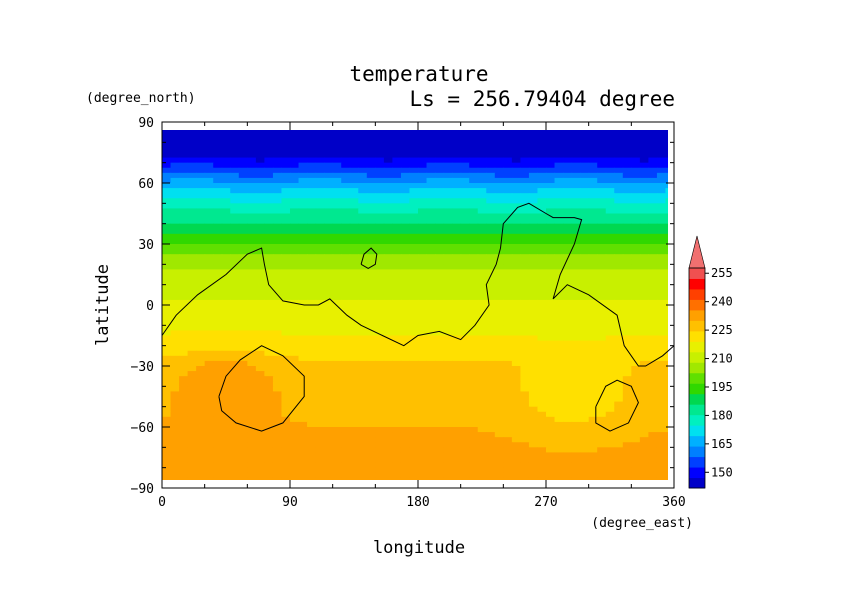  Describe the element at coordinates (722, 415) in the screenshot. I see `colorbar-tick-label: 180` at that location.